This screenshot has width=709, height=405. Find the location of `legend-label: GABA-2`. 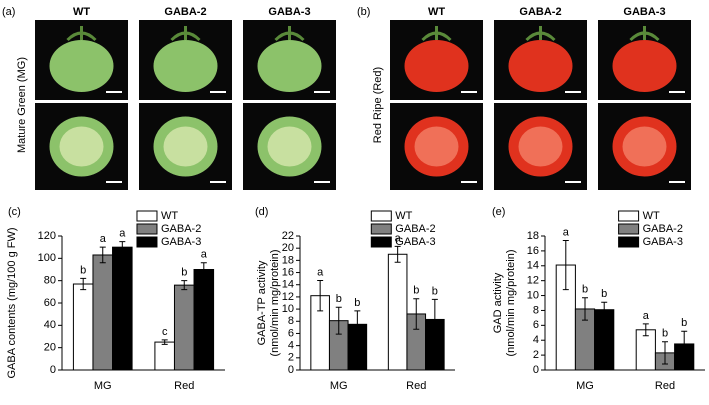

legend-label: GABA-2 is located at coordinates (663, 229).